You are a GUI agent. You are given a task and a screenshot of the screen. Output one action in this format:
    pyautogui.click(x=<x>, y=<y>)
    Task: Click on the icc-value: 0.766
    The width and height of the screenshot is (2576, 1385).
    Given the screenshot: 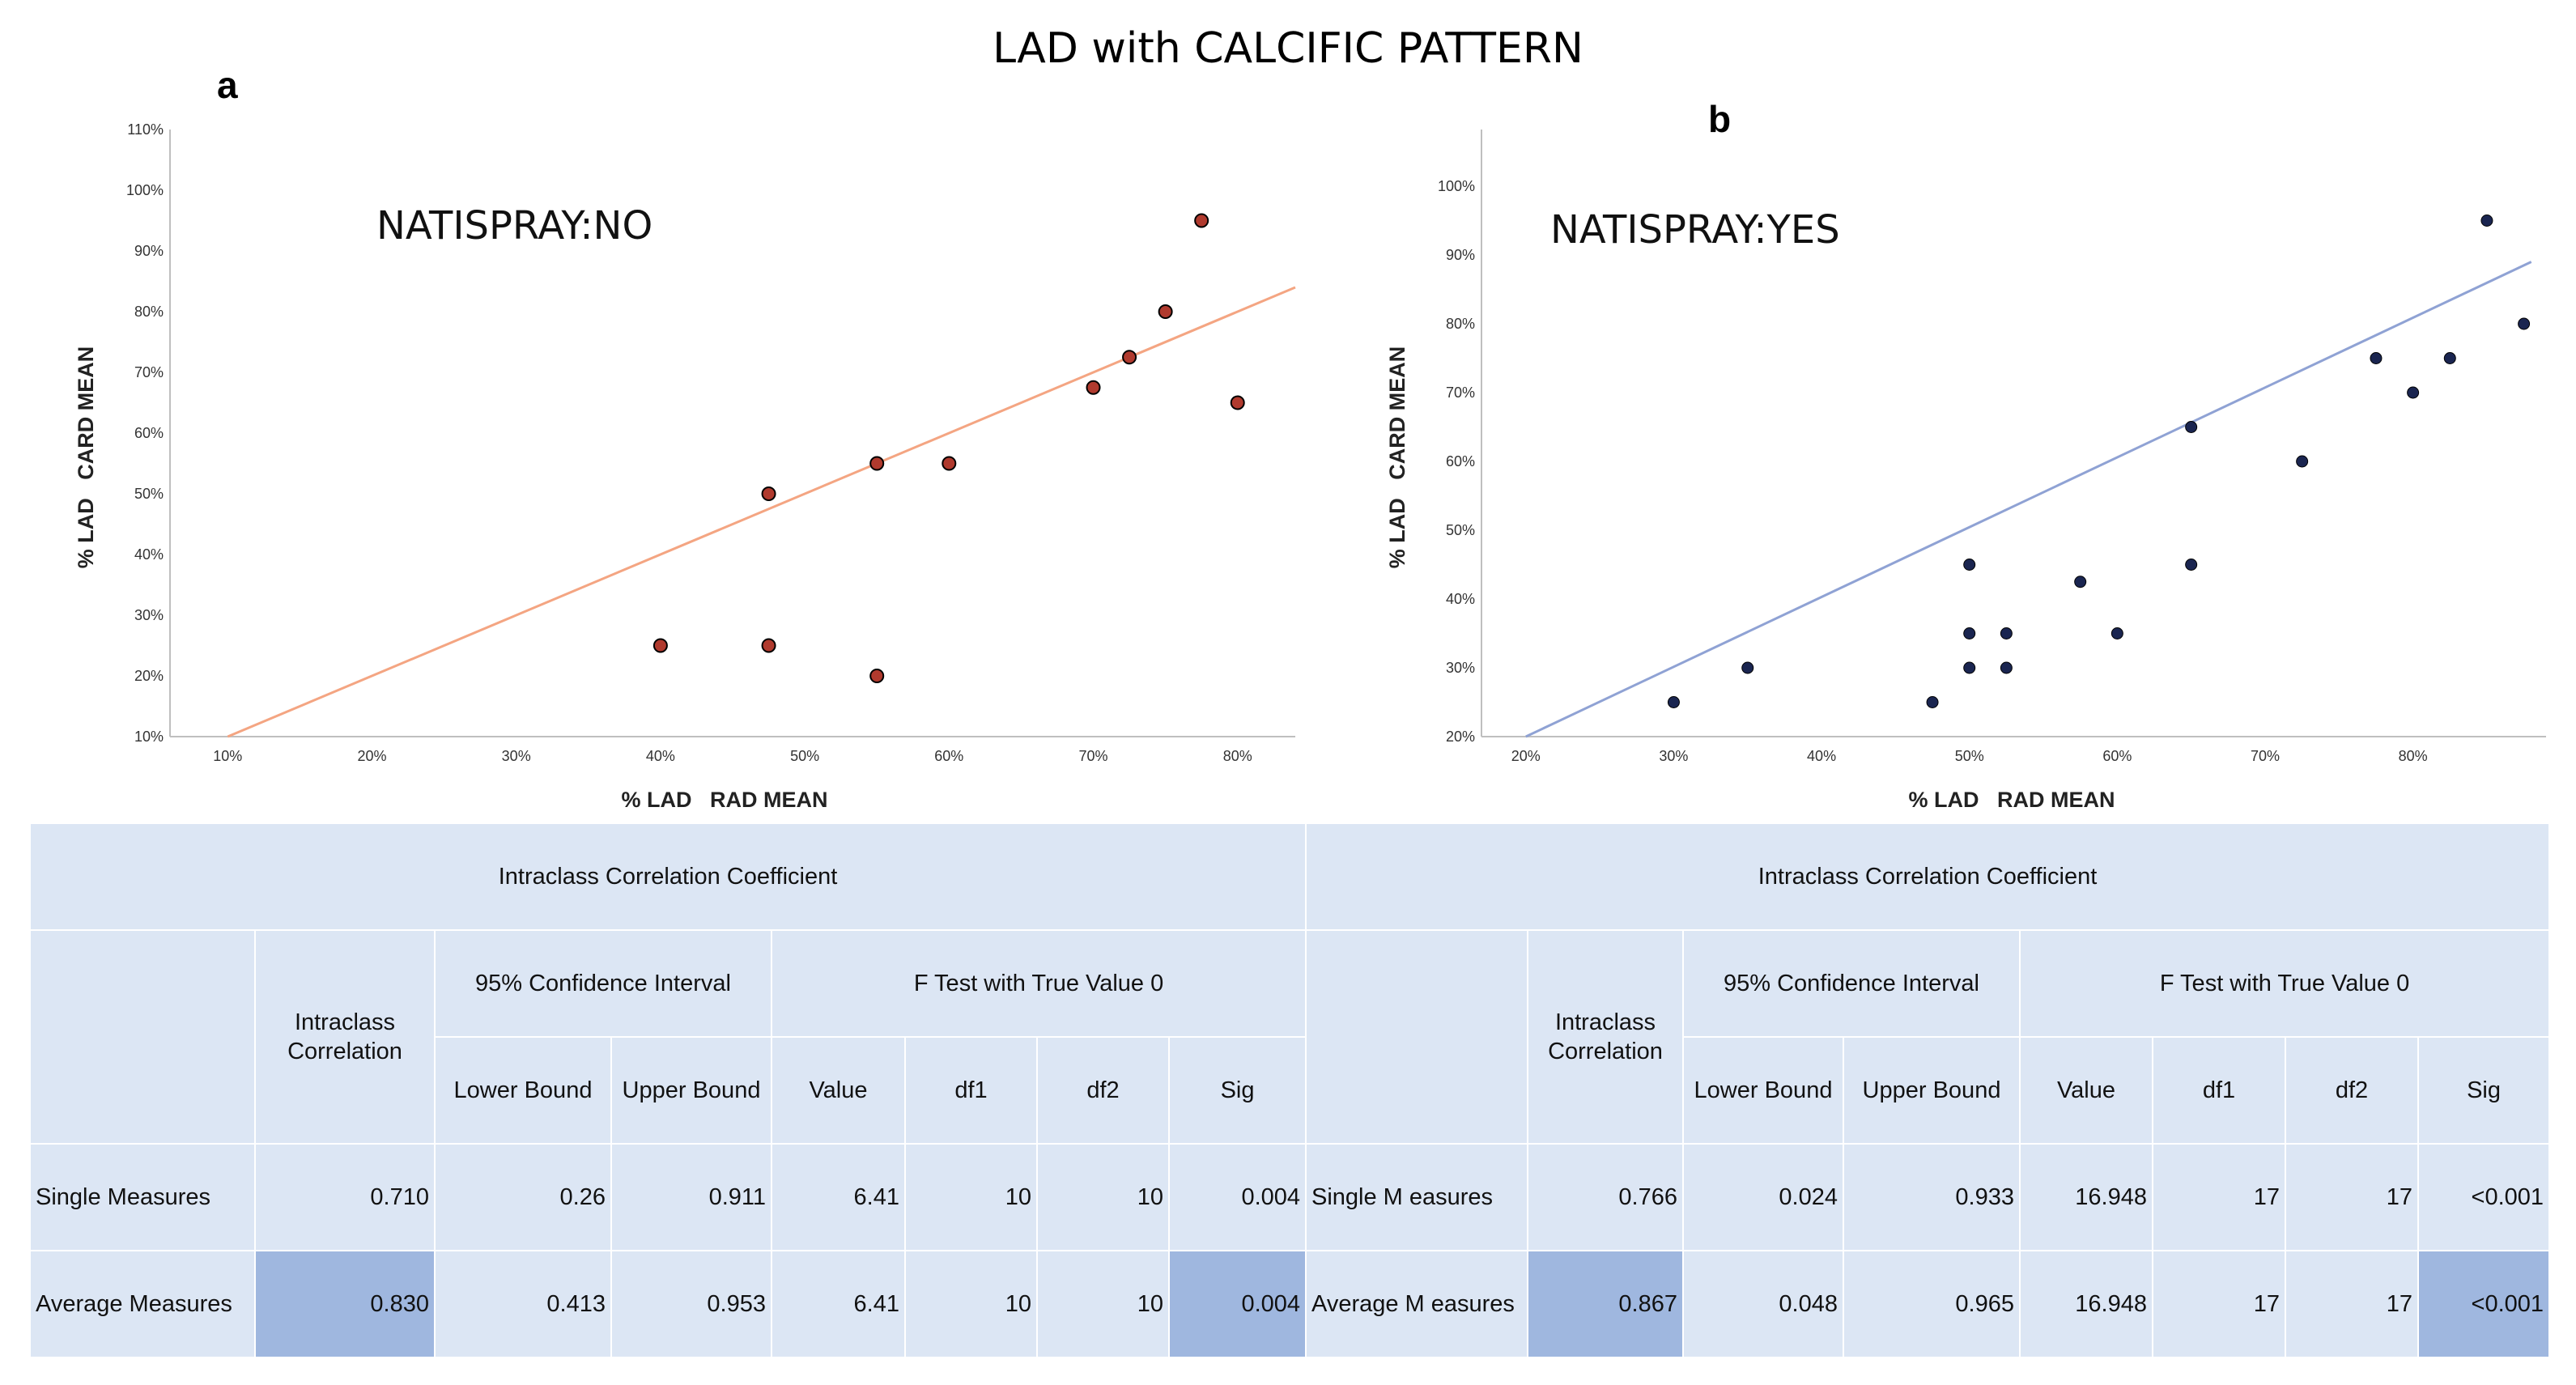 What is the action you would take?
    pyautogui.click(x=1605, y=1197)
    